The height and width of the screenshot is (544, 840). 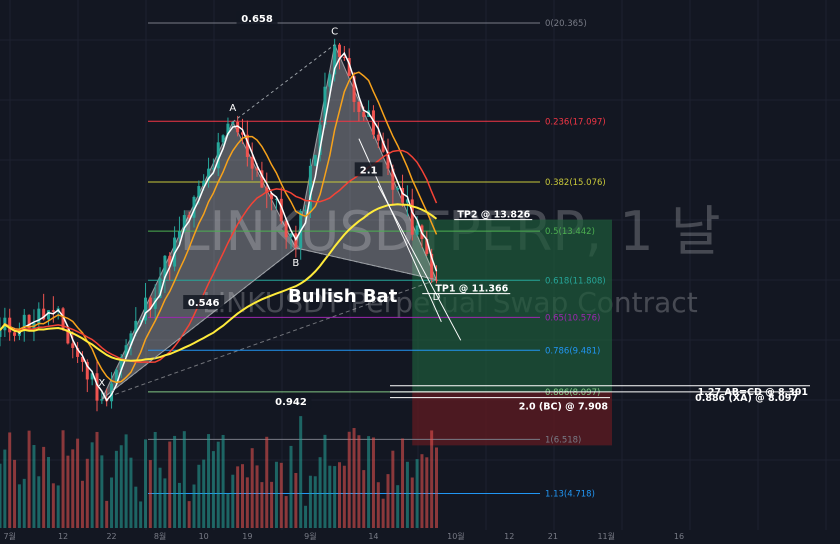 I want to click on x-tick-label: 14, so click(x=373, y=536).